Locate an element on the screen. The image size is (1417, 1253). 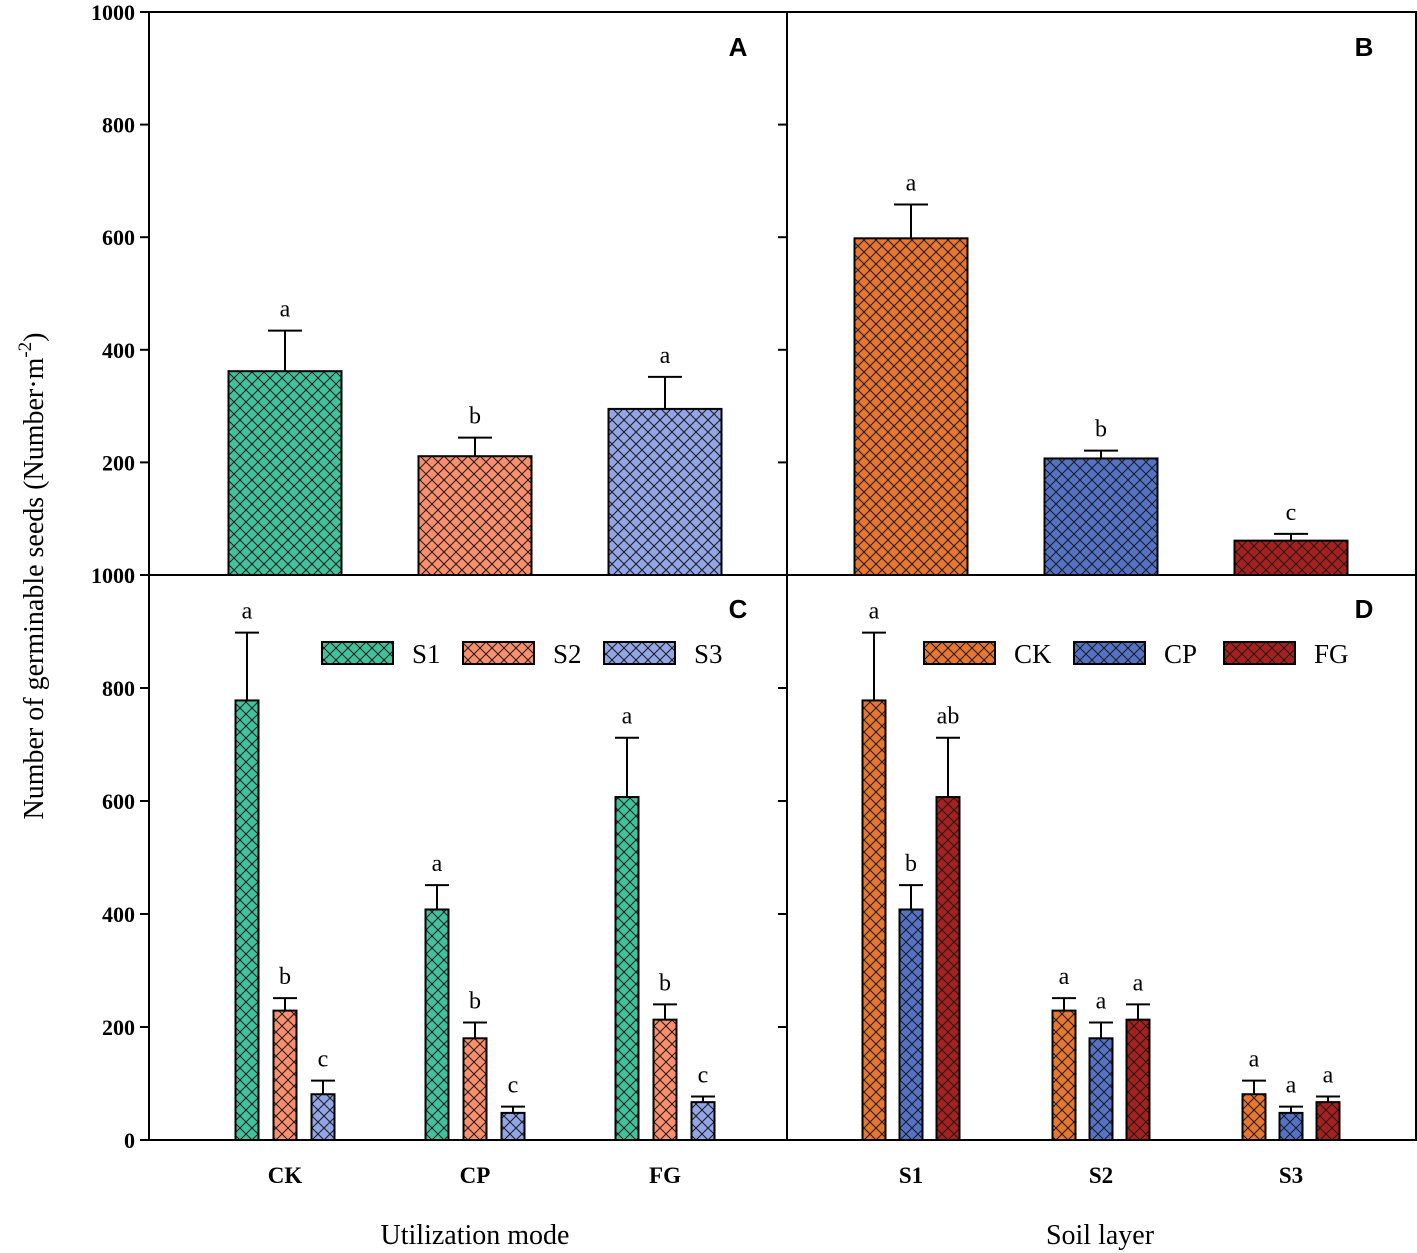
bar-c-fg-s2 is located at coordinates (665, 1080).